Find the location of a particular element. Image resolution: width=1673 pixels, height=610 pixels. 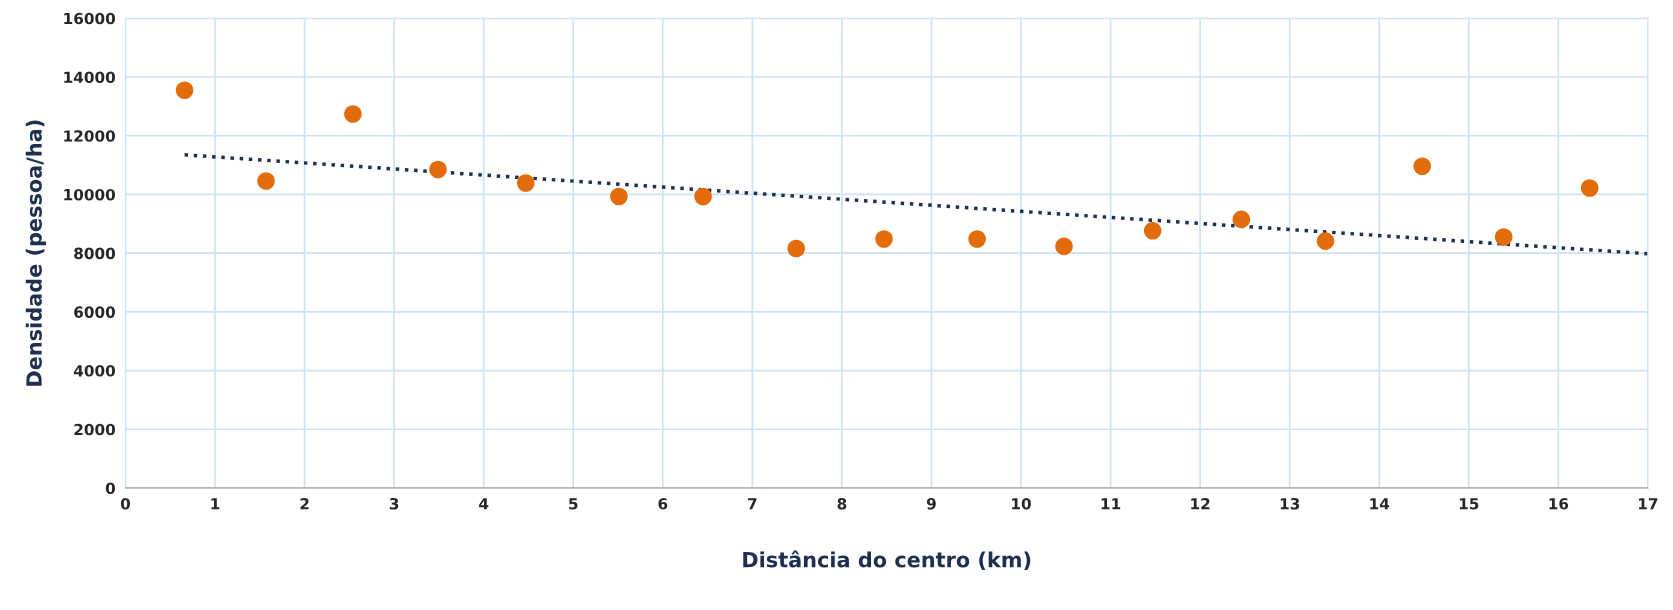

x-tick-label: 12 is located at coordinates (1200, 503).